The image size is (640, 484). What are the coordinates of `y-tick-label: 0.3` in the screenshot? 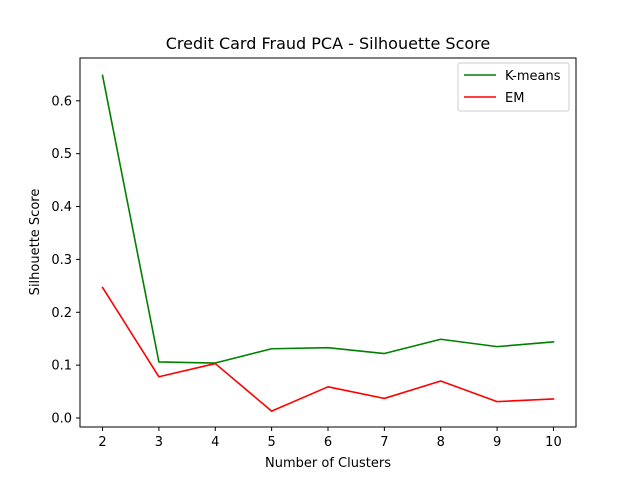 It's located at (61, 260).